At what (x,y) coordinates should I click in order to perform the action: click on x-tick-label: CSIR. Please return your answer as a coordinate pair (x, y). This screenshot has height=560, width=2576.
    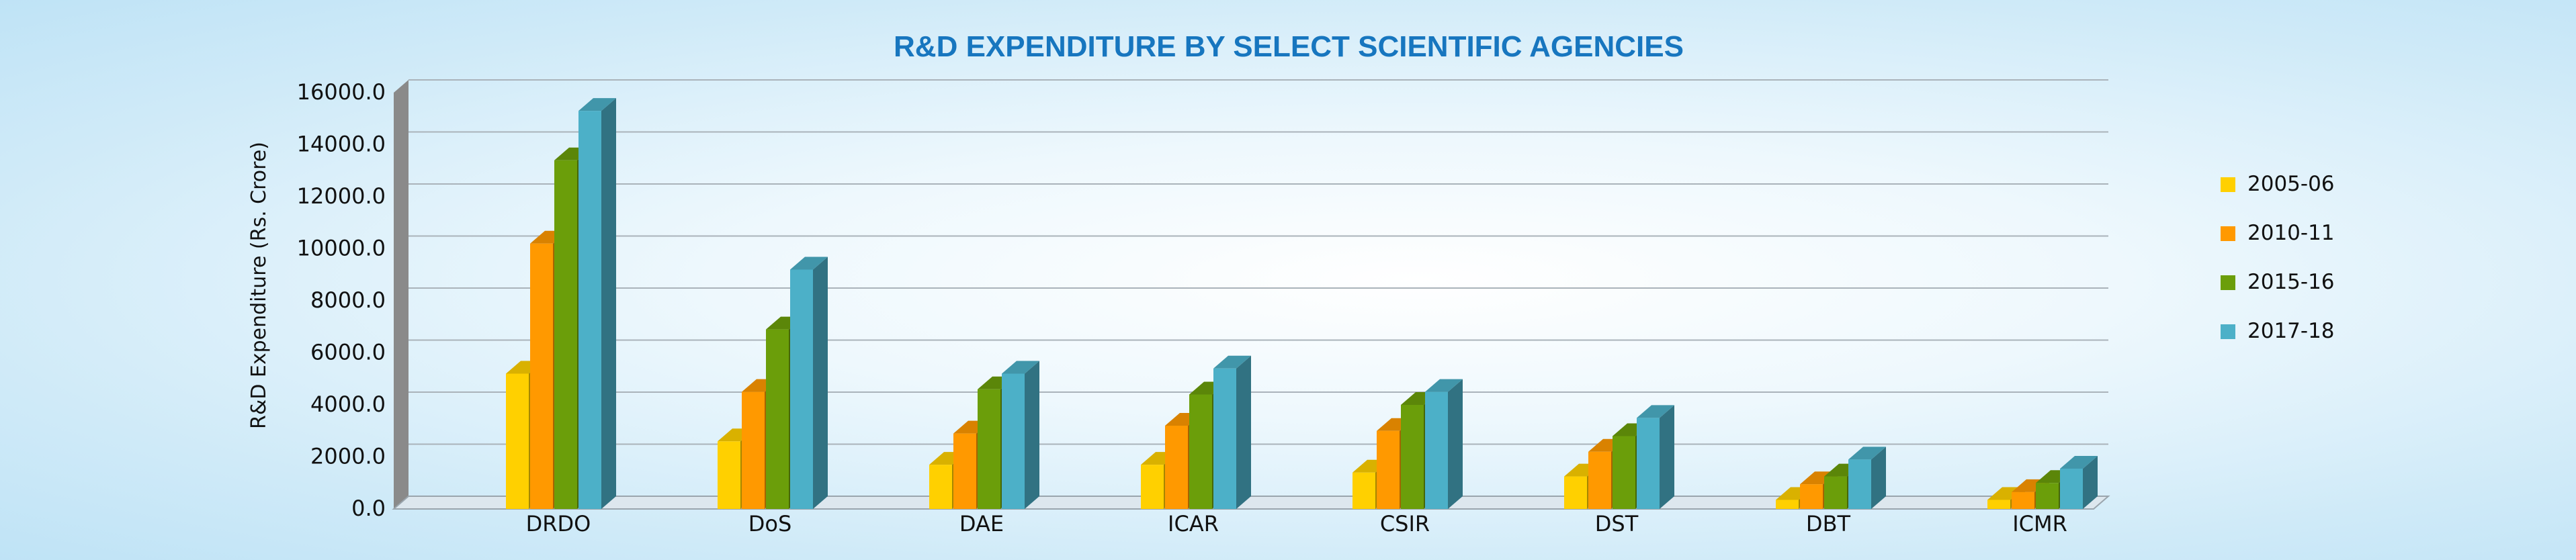
    Looking at the image, I should click on (1405, 523).